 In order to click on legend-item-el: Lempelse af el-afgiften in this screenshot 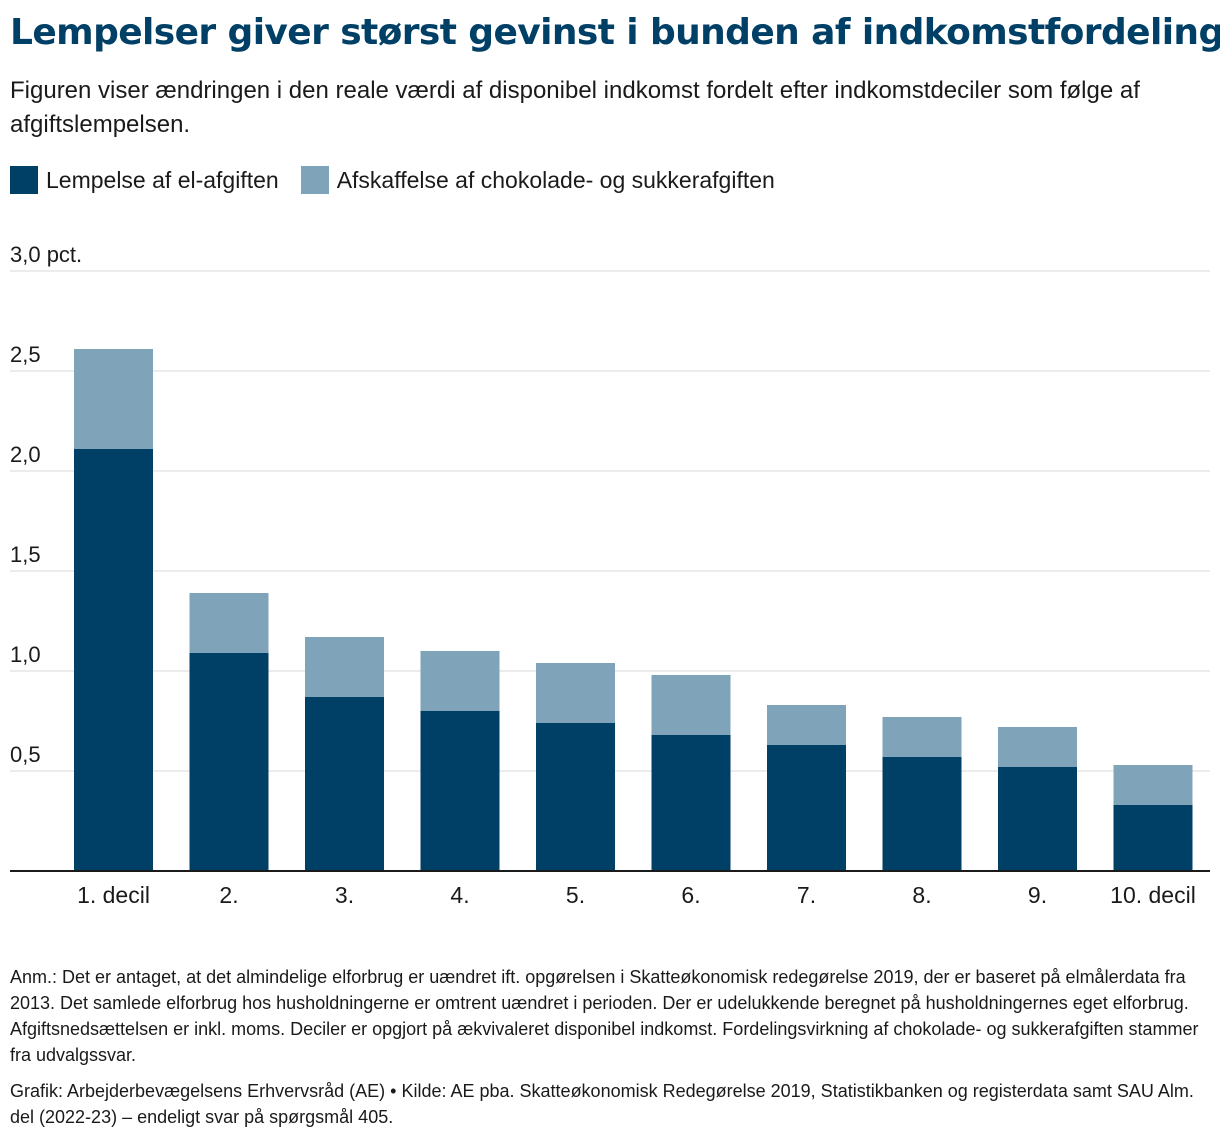, I will do `click(144, 180)`.